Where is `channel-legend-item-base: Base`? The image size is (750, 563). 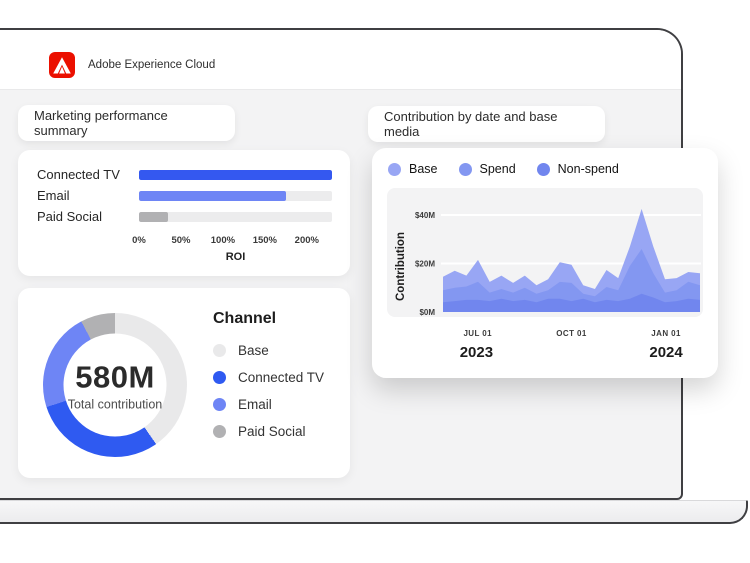
channel-legend-item-base: Base is located at coordinates (268, 350).